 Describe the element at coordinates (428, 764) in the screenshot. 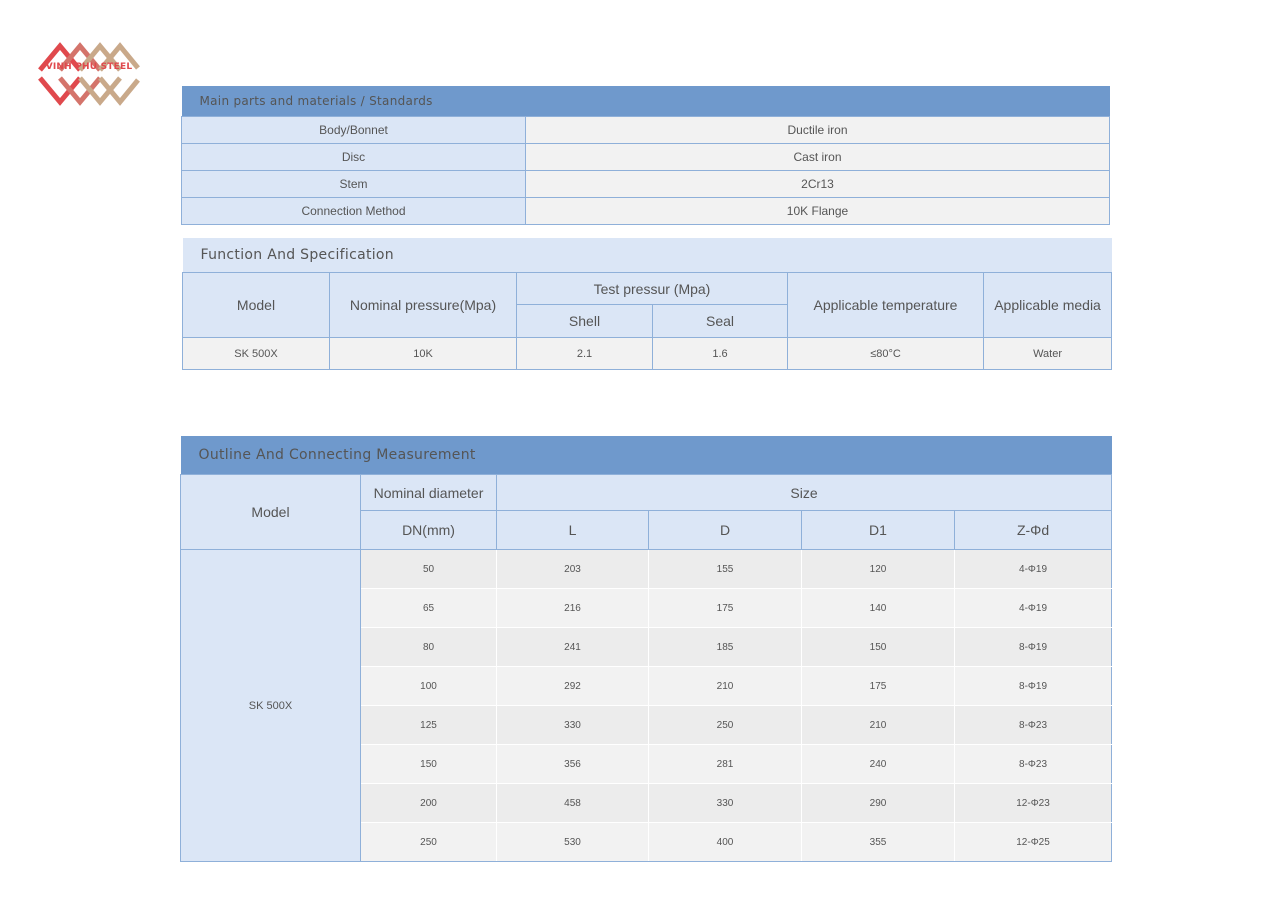

I see `dn-value: 150` at that location.